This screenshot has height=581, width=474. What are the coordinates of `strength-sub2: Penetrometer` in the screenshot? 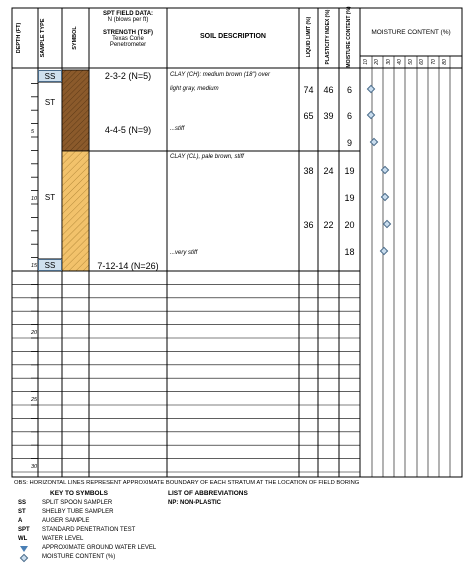 It's located at (128, 45).